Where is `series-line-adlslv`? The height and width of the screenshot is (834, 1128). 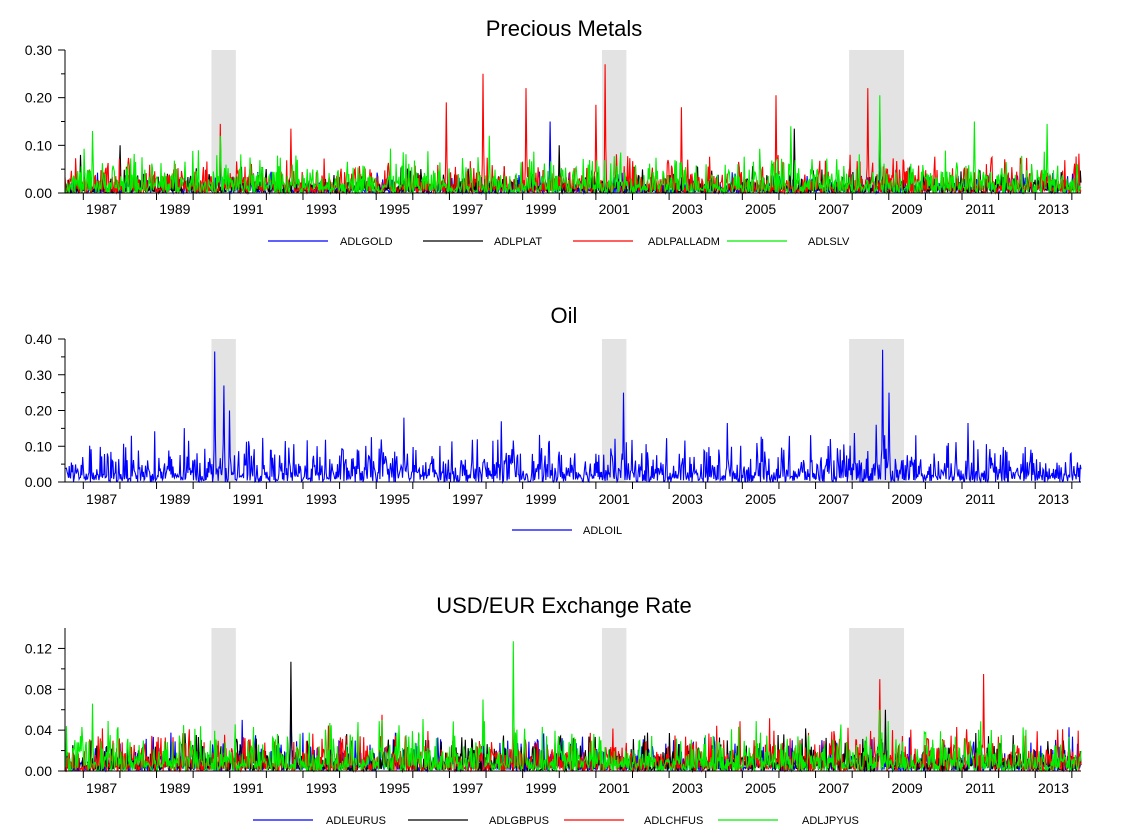
series-line-adlslv is located at coordinates (573, 145).